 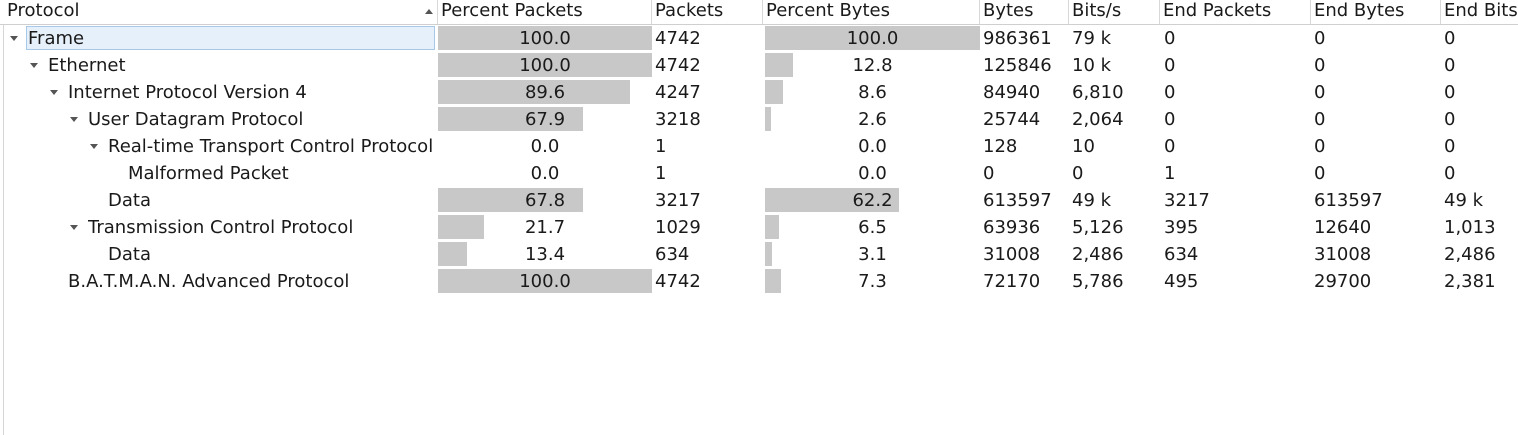 I want to click on percent-bytes-value: 3.1, so click(x=872, y=254).